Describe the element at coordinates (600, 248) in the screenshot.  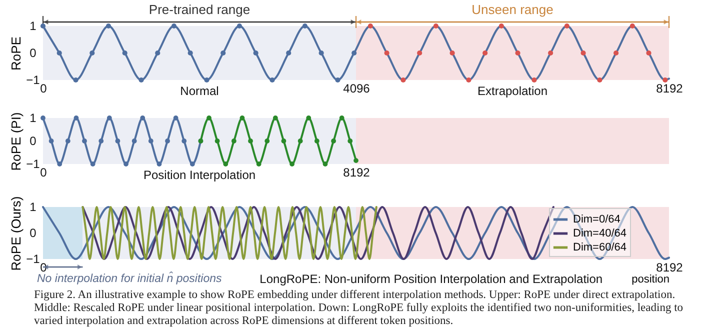
I see `legend-label: Dim=60/64` at that location.